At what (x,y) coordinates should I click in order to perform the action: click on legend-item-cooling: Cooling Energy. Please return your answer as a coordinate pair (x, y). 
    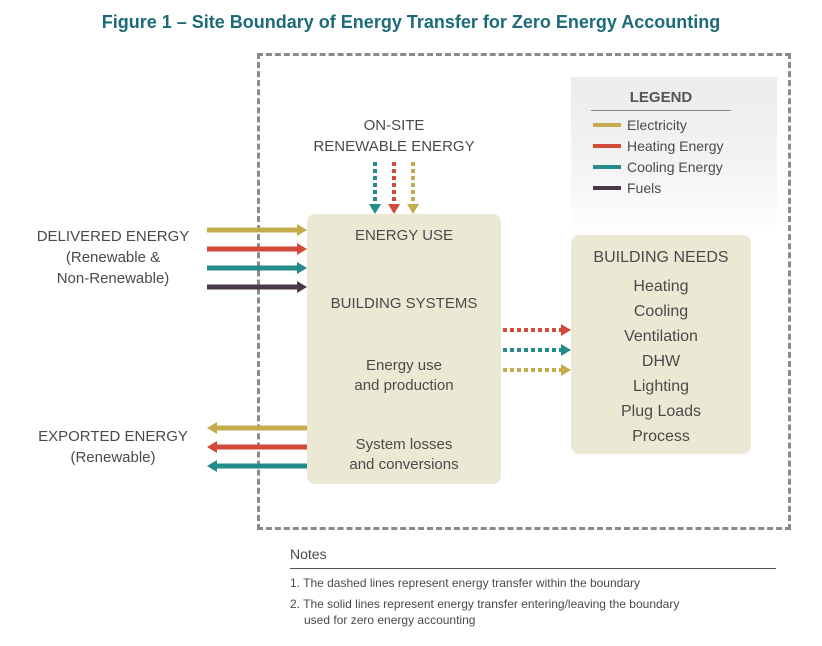
    Looking at the image, I should click on (658, 167).